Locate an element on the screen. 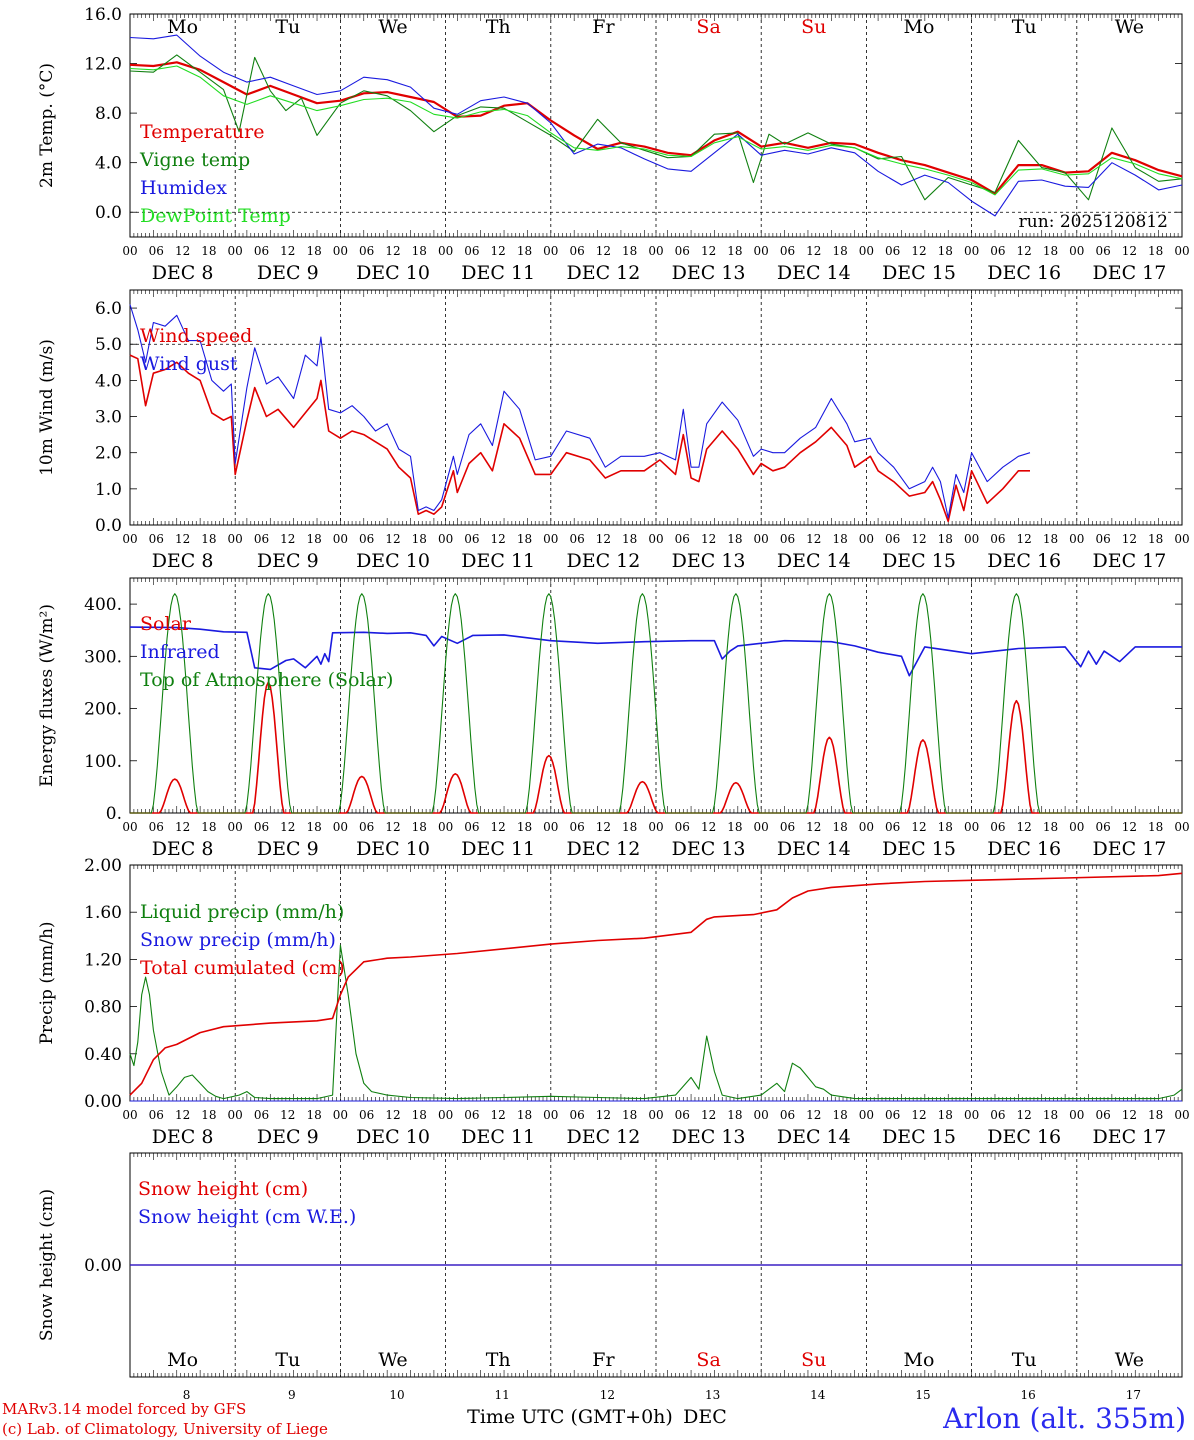 The height and width of the screenshot is (1440, 1194). series-line-vigne-temp is located at coordinates (656, 127).